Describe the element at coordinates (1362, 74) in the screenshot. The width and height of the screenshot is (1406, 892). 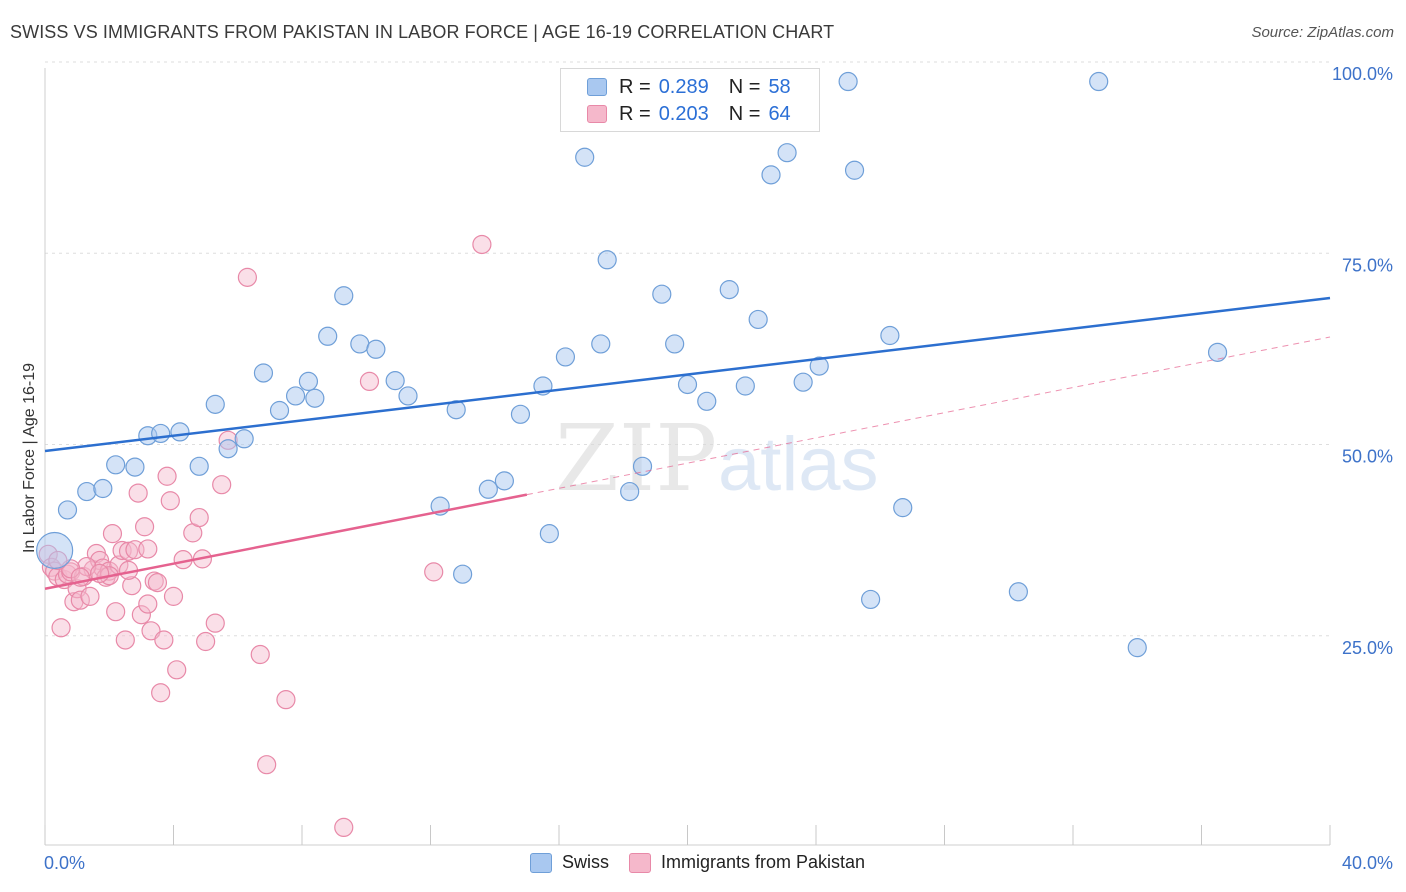
I see `y-tick-label: 100.0%` at that location.